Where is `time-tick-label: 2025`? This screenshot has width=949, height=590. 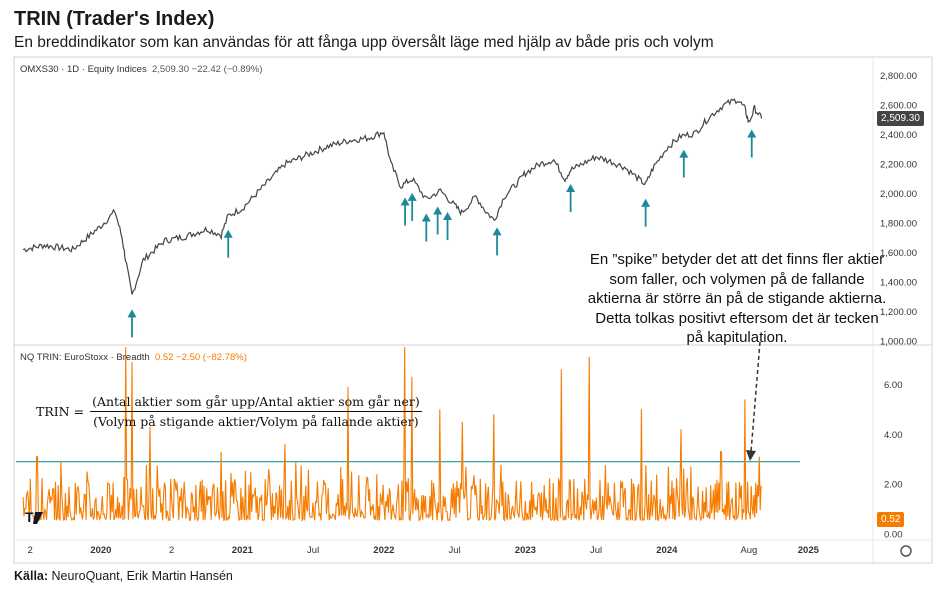 time-tick-label: 2025 is located at coordinates (809, 550).